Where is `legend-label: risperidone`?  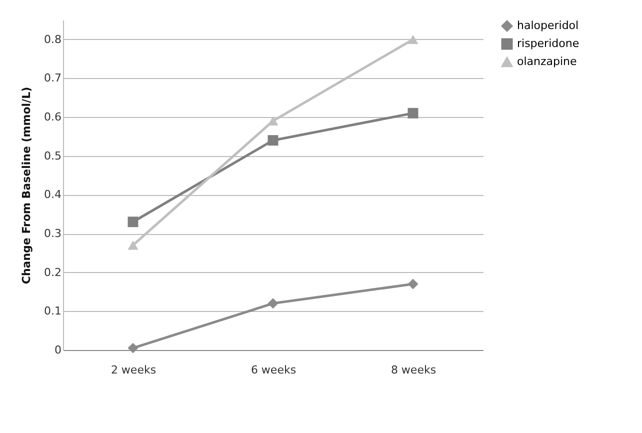
legend-label: risperidone is located at coordinates (548, 43).